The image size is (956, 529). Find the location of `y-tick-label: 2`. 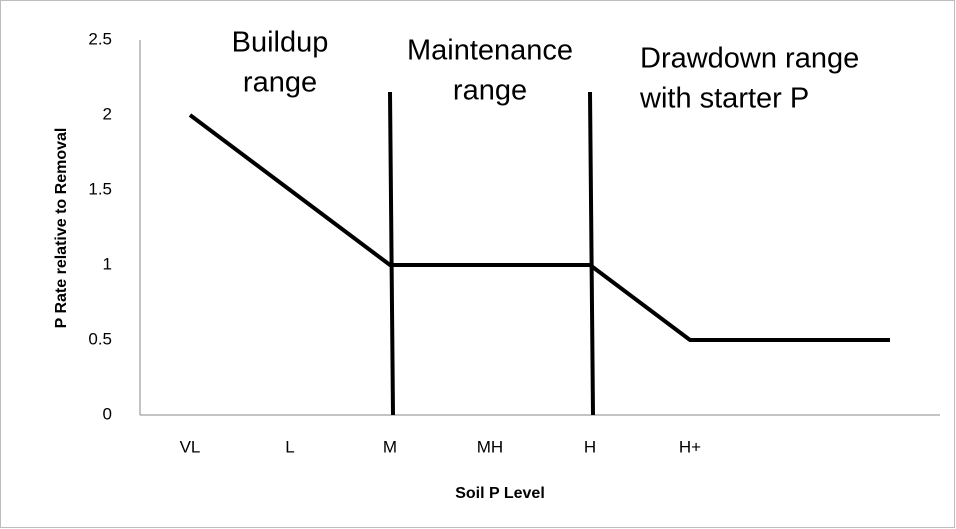

y-tick-label: 2 is located at coordinates (107, 113).